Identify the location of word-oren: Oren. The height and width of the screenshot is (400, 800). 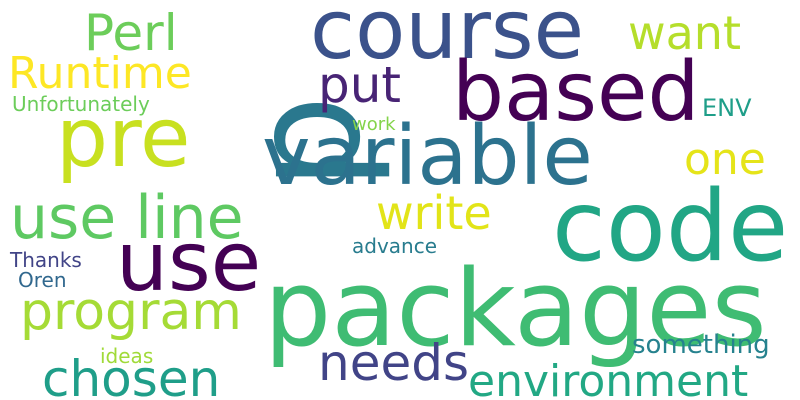
(42, 280).